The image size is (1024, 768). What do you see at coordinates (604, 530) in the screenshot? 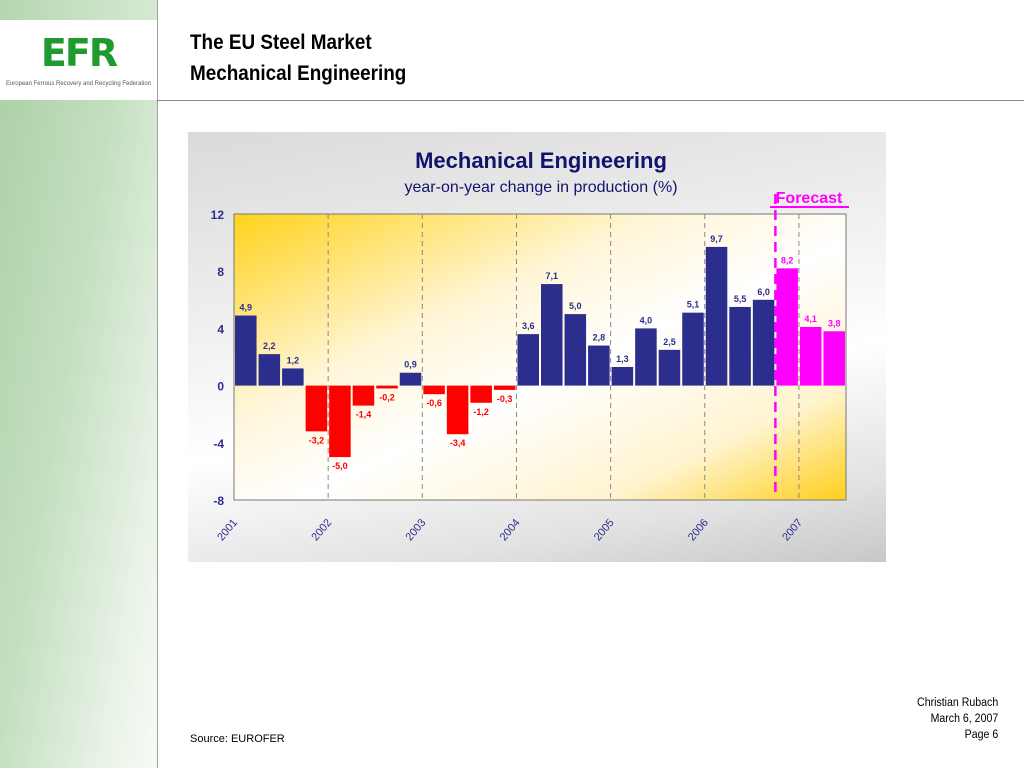
I see `x-tick-label: 2005` at bounding box center [604, 530].